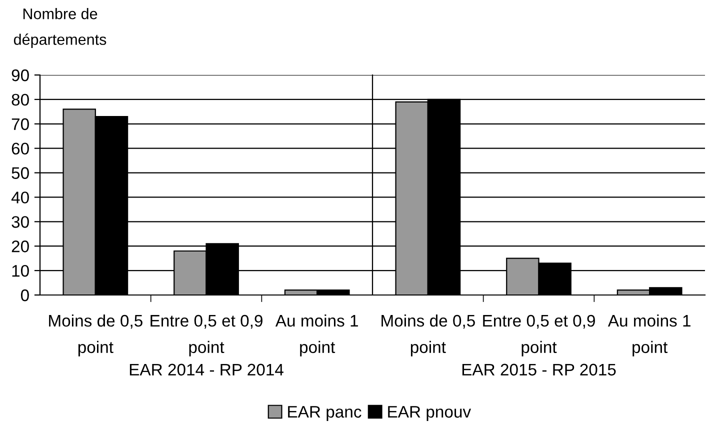  I want to click on y-tick-label: 60, so click(20, 148).